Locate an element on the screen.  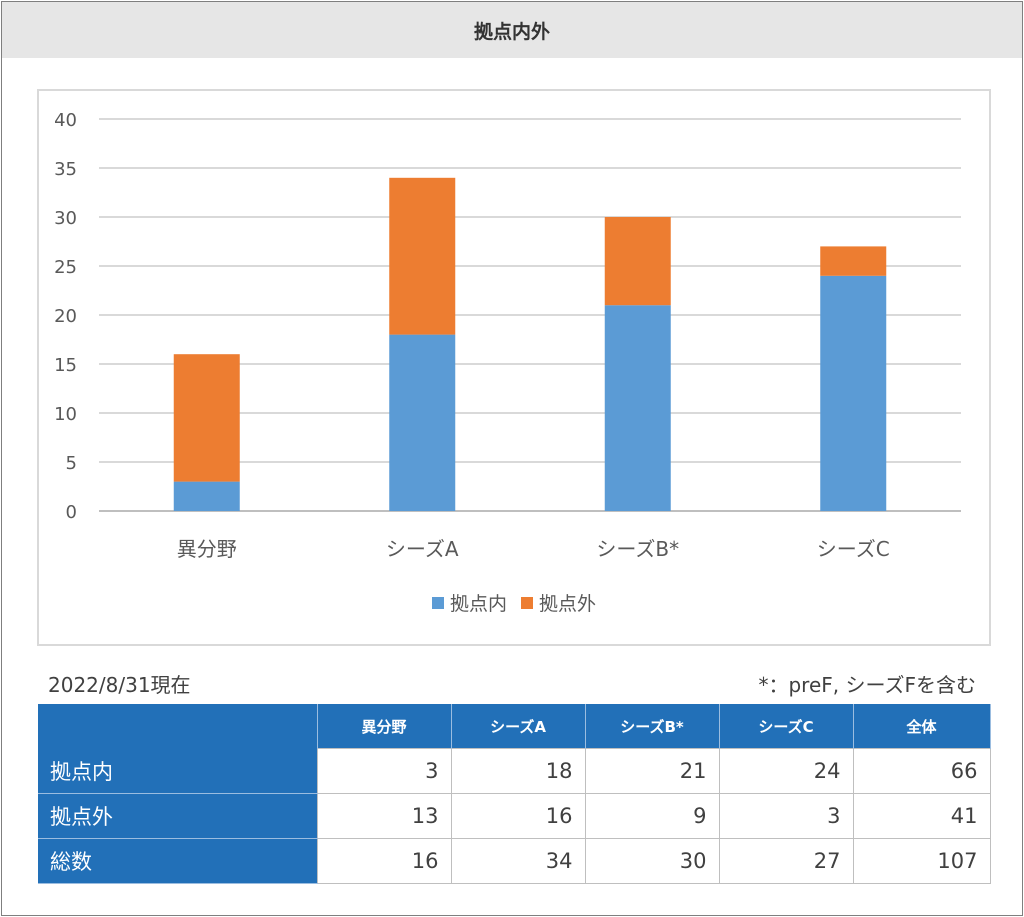
y-tick-label: 10 is located at coordinates (65, 414).